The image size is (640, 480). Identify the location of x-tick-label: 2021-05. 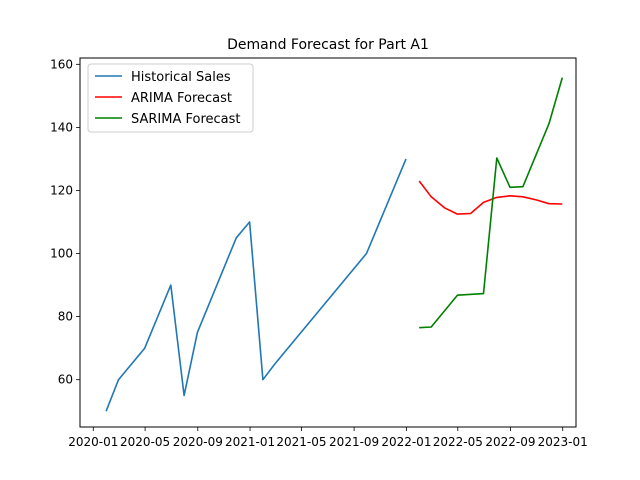
(301, 442).